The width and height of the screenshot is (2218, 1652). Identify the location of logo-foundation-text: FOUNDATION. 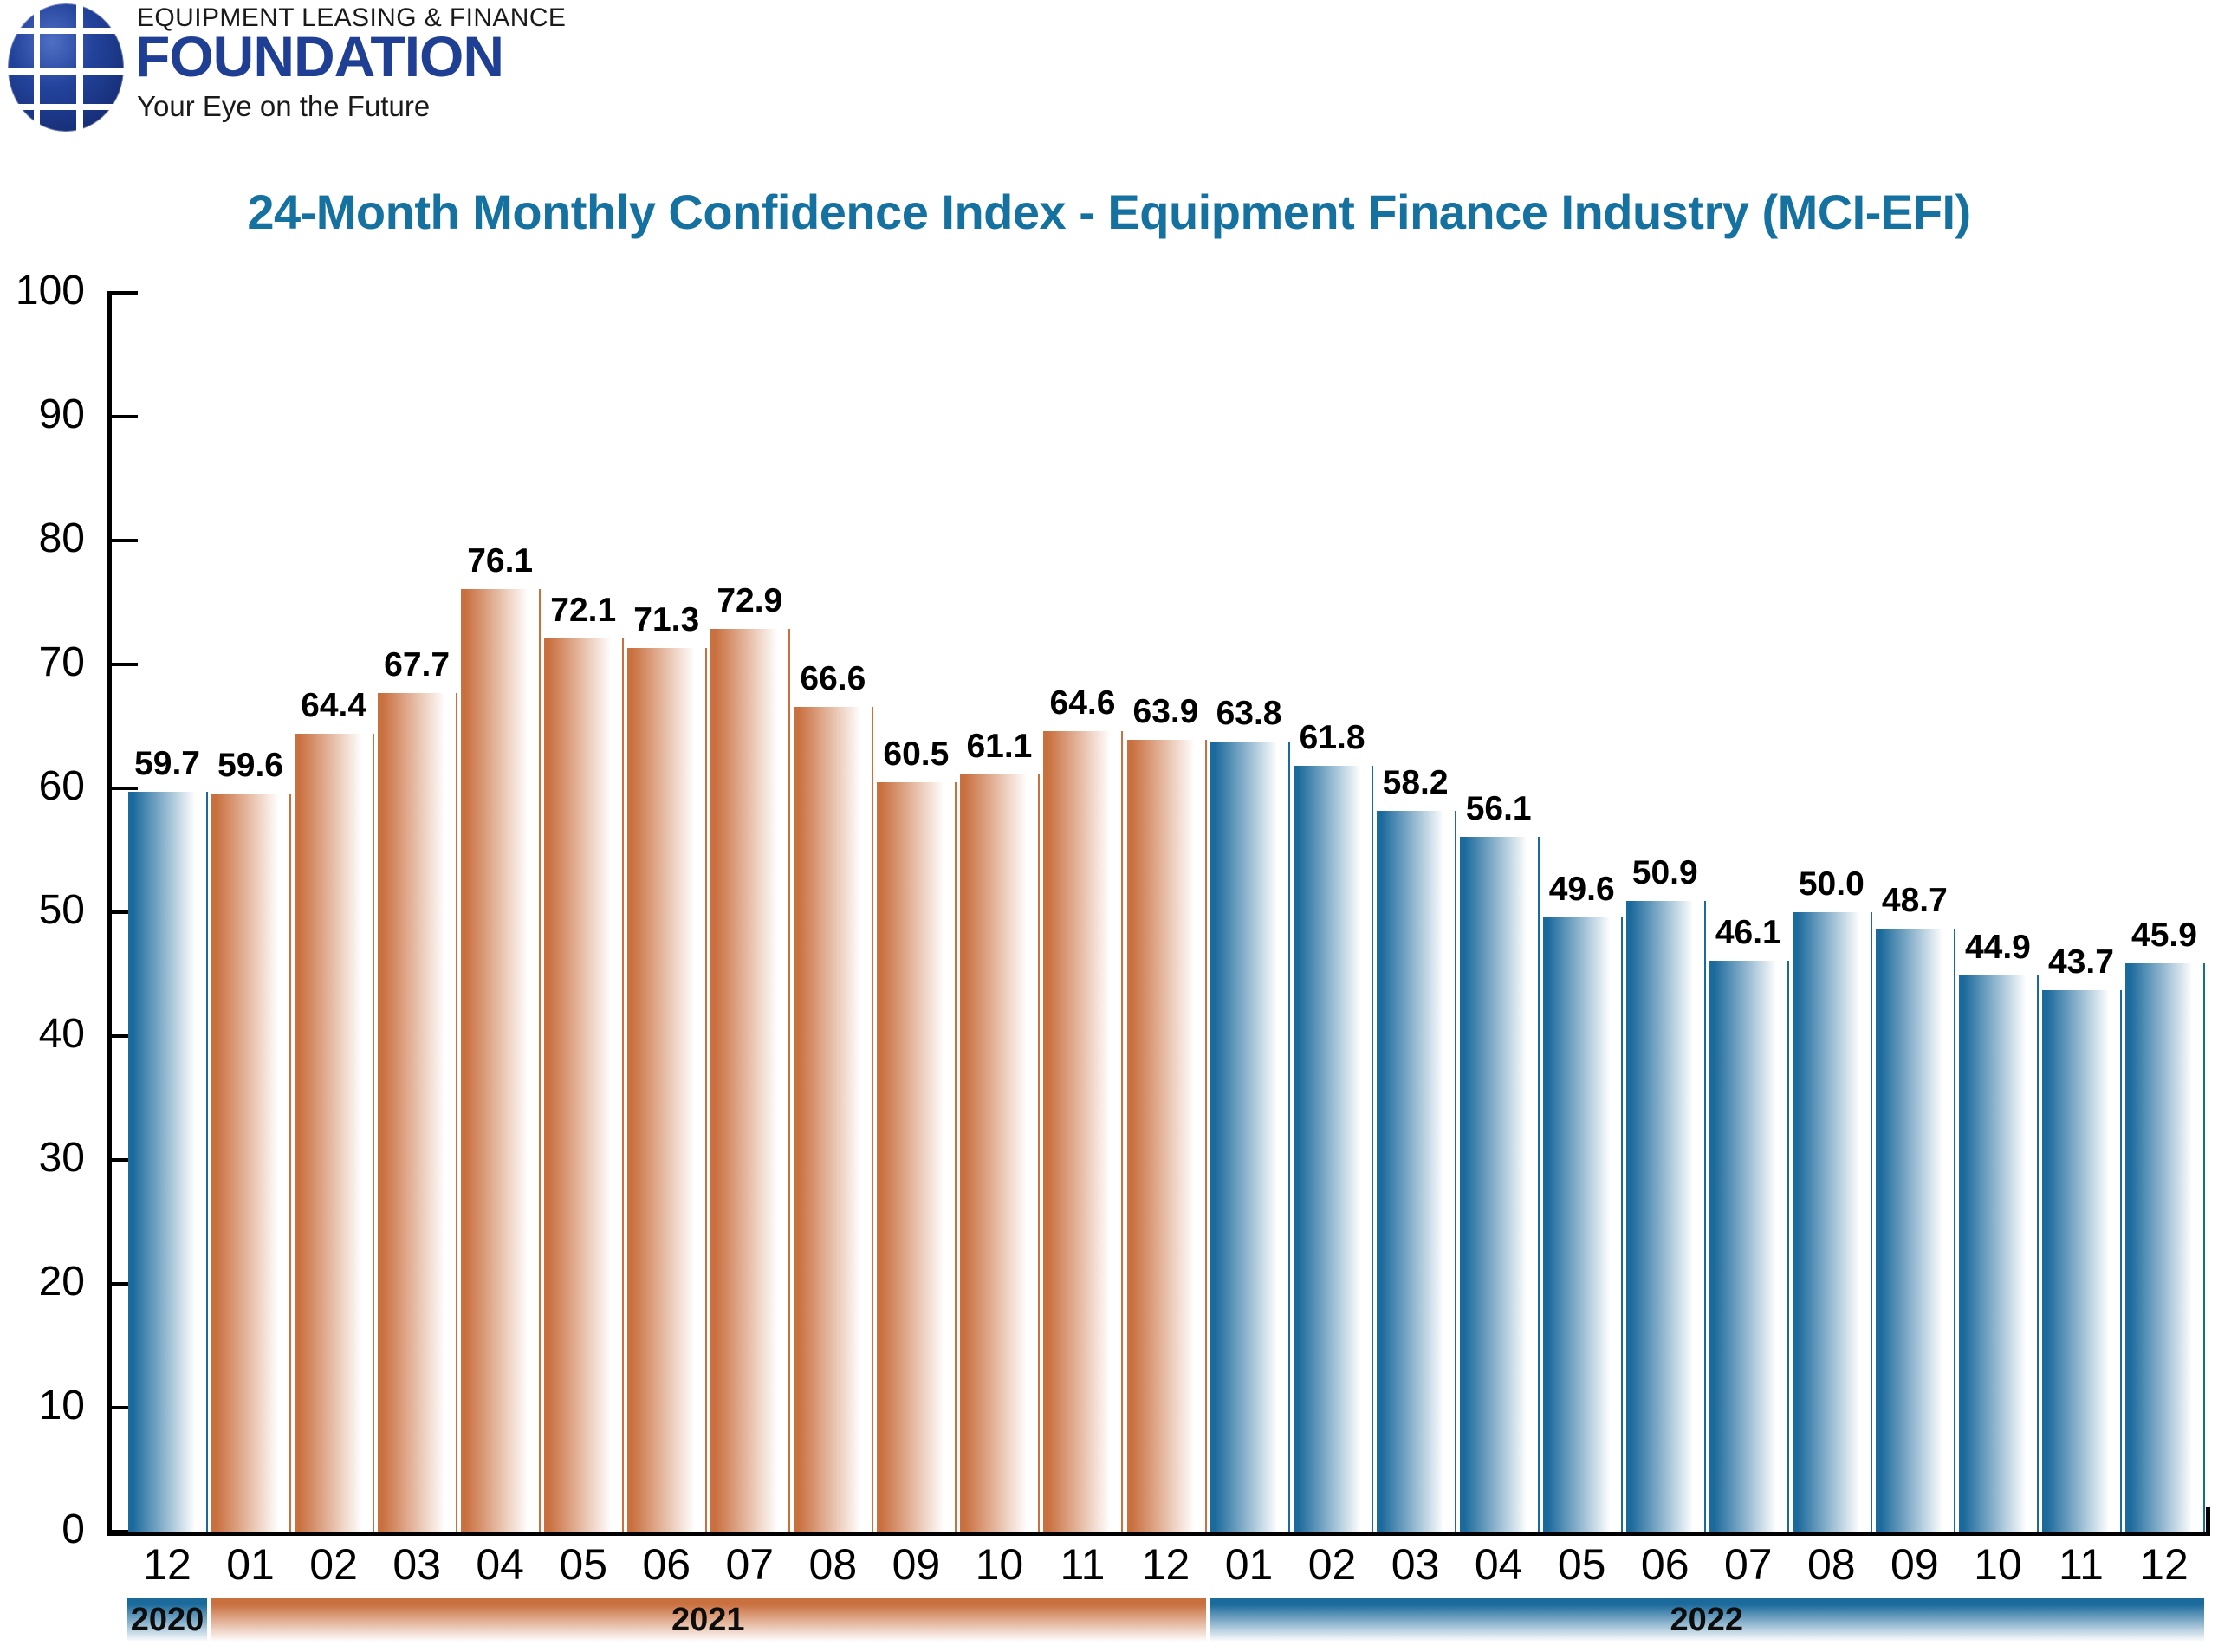
(319, 56).